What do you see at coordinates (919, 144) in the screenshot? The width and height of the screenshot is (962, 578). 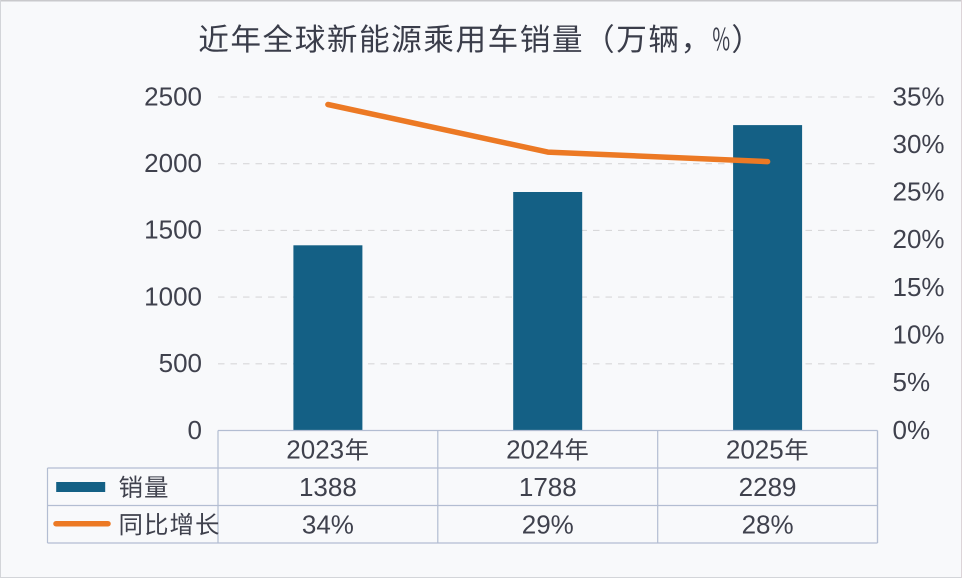 I see `svg-text: 30%` at bounding box center [919, 144].